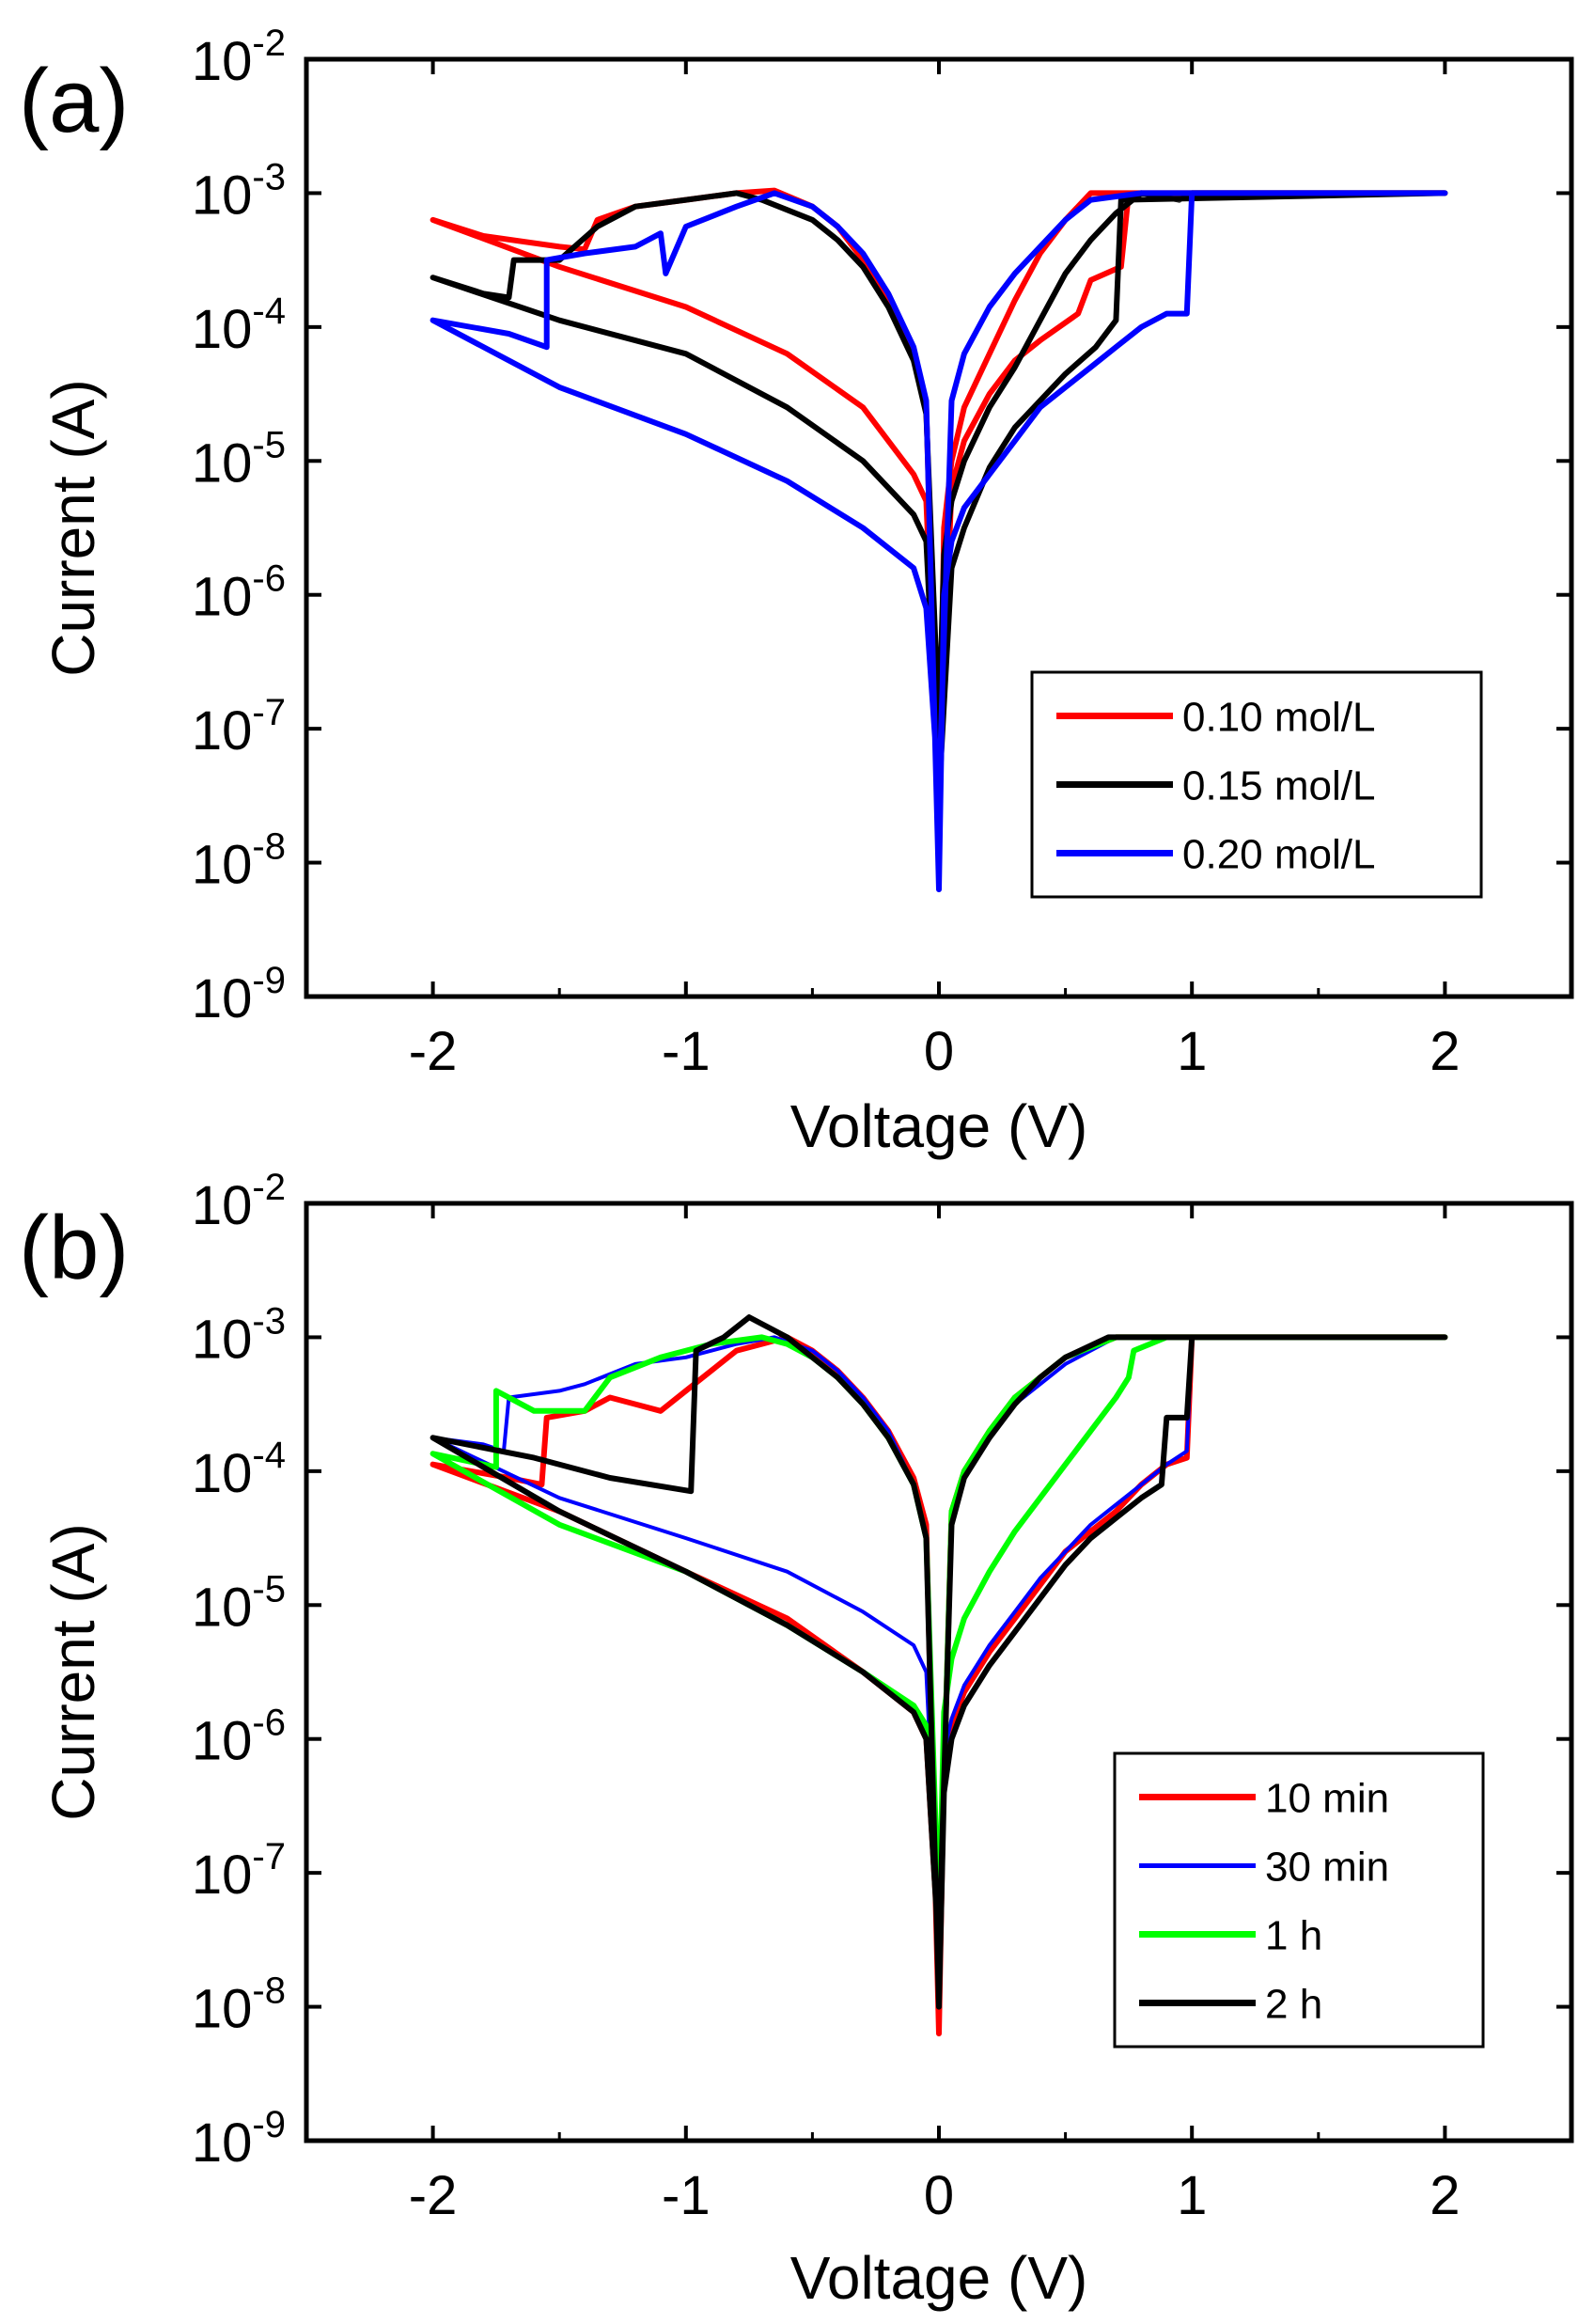  Describe the element at coordinates (1278, 718) in the screenshot. I see `legend-entry: 0.10 mol/L` at that location.